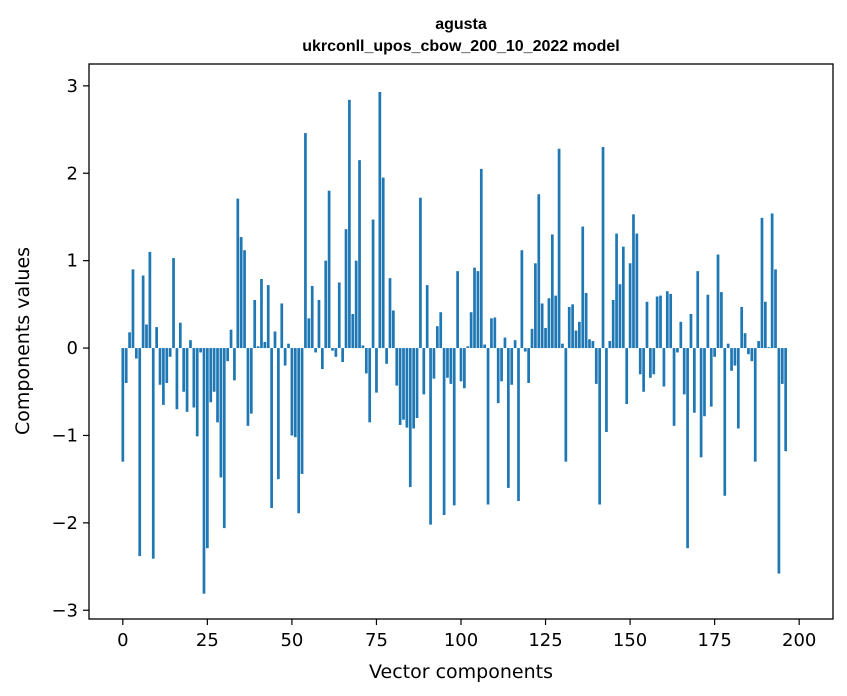  I want to click on chart-title-line1: agusta, so click(461, 24).